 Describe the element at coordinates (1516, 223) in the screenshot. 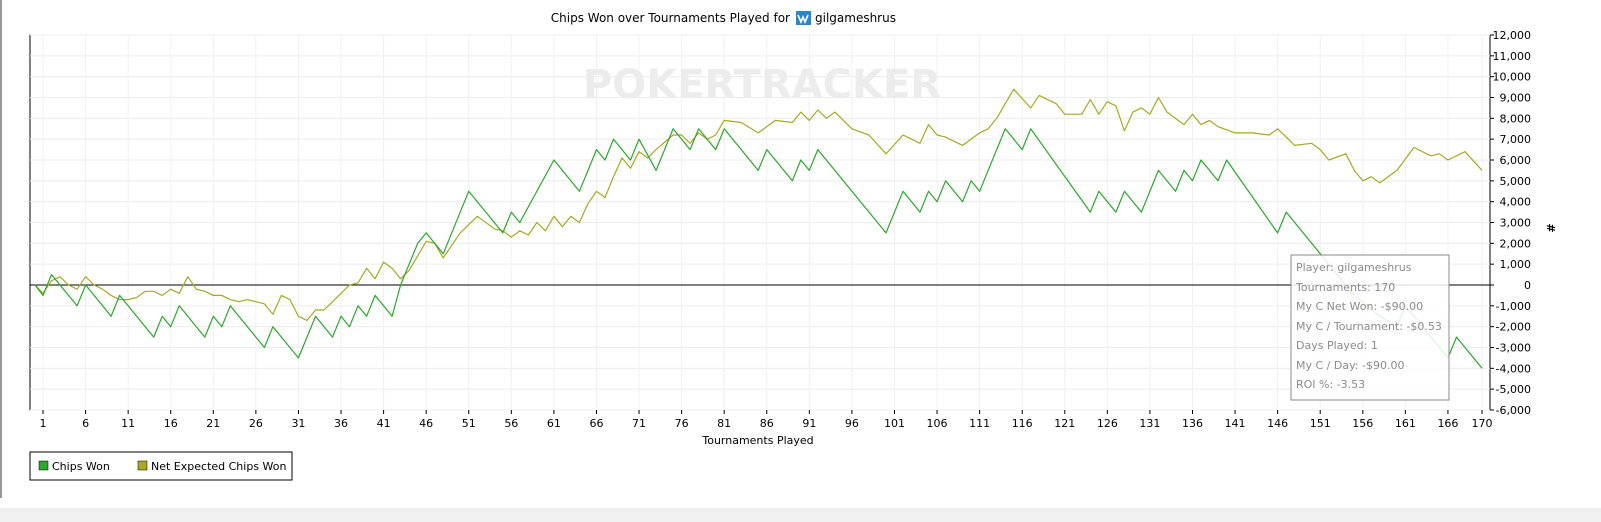

I see `y-tick-label: 3,000` at that location.